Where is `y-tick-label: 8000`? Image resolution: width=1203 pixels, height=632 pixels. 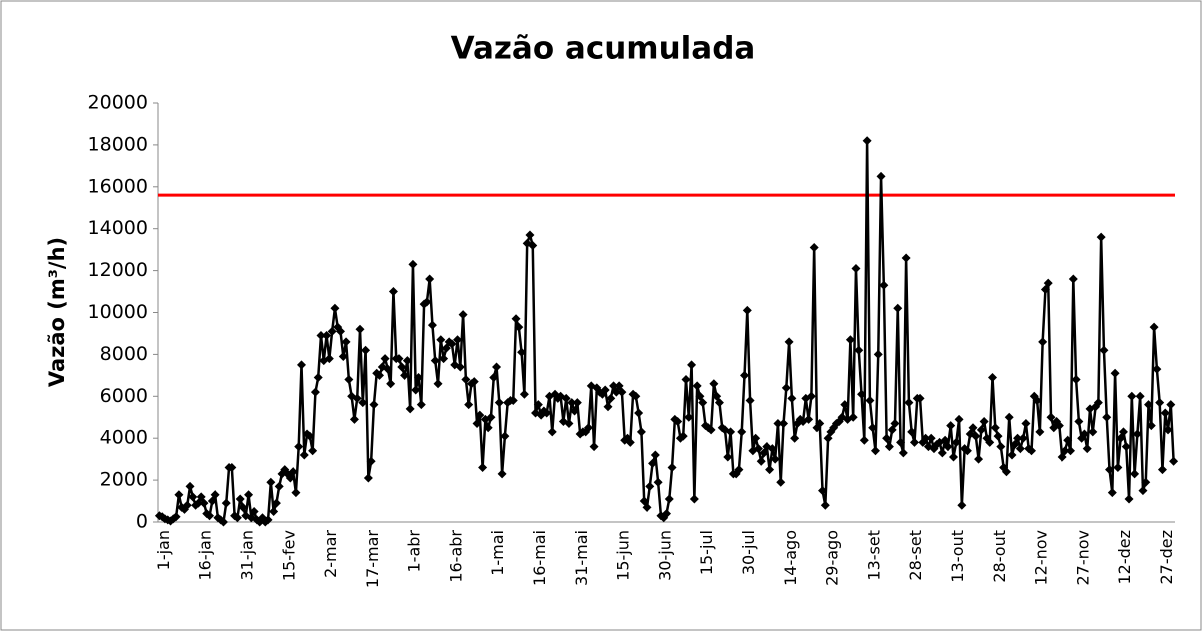
y-tick-label: 8000 is located at coordinates (124, 354).